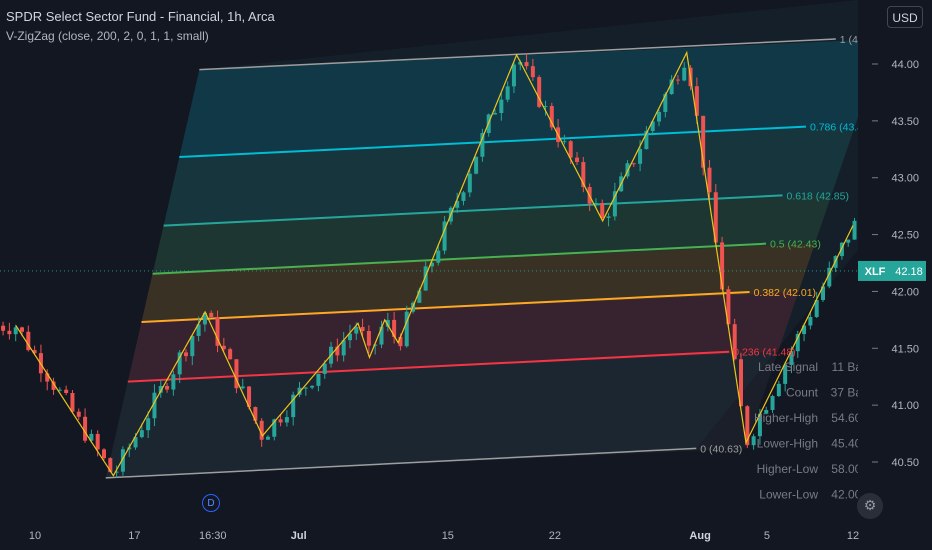 The image size is (932, 550). Describe the element at coordinates (905, 65) in the screenshot. I see `price-tick-label: 44.00` at that location.